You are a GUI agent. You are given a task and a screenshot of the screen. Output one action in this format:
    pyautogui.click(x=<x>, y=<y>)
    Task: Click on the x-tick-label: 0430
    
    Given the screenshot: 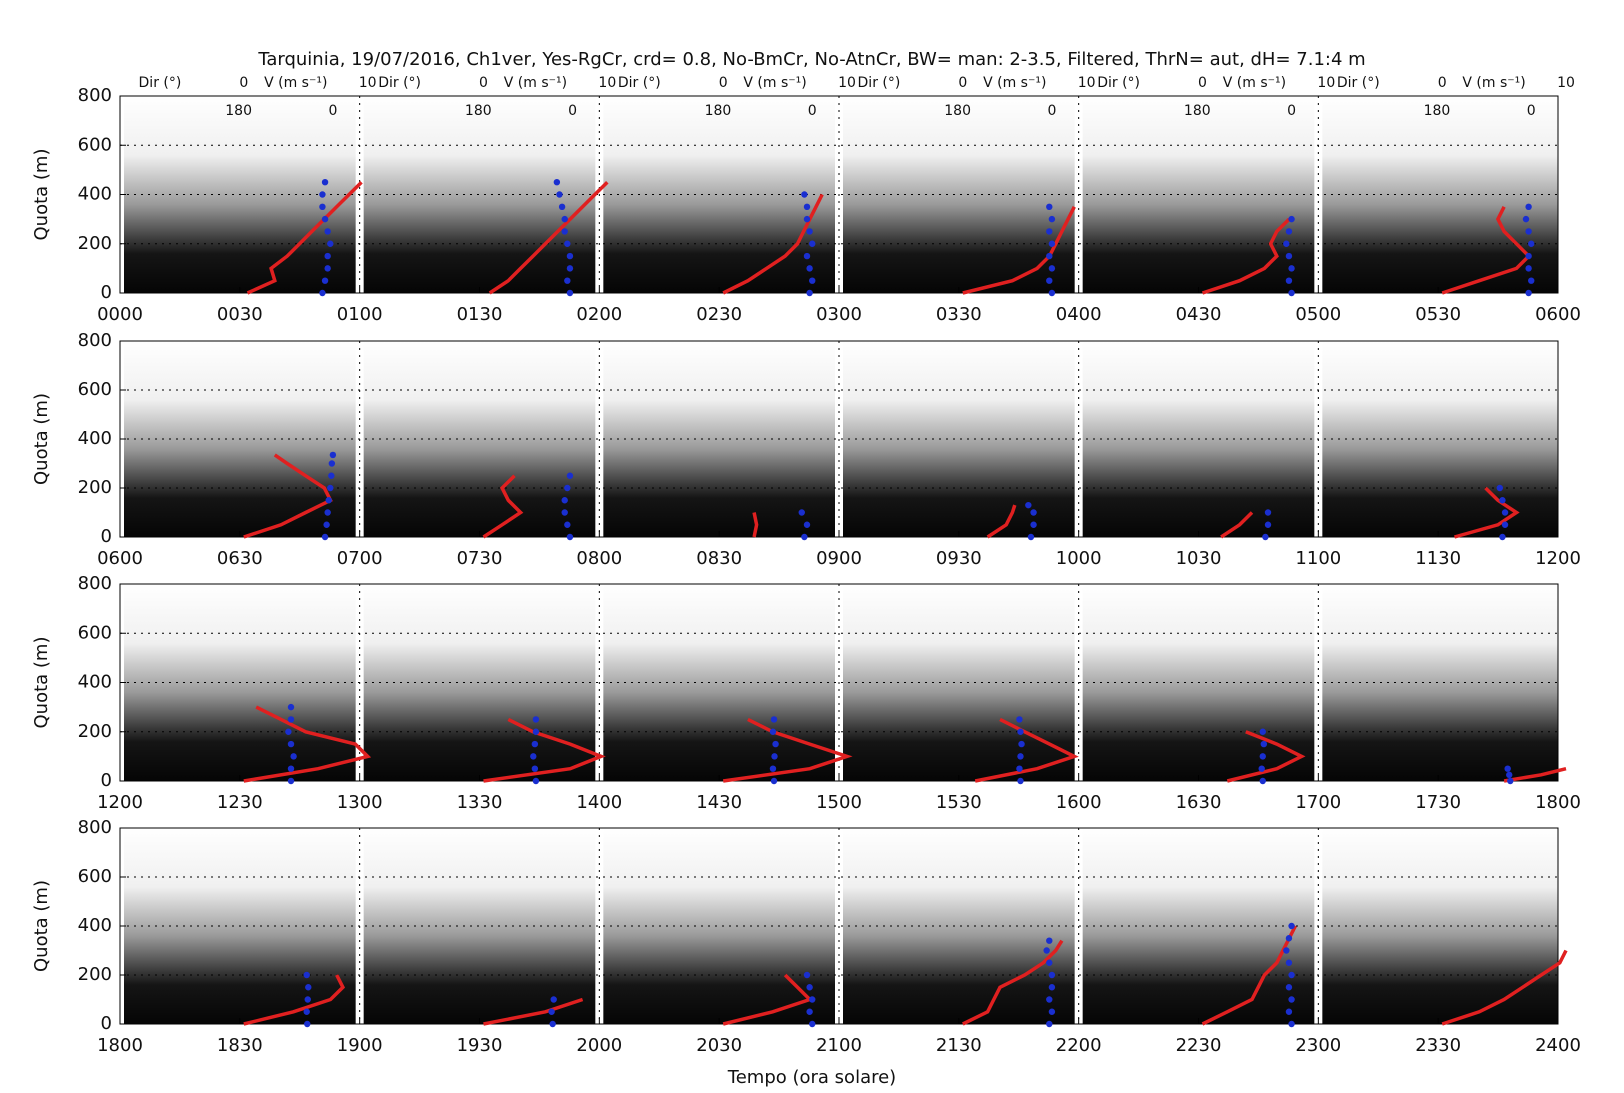 What is the action you would take?
    pyautogui.click(x=1199, y=314)
    